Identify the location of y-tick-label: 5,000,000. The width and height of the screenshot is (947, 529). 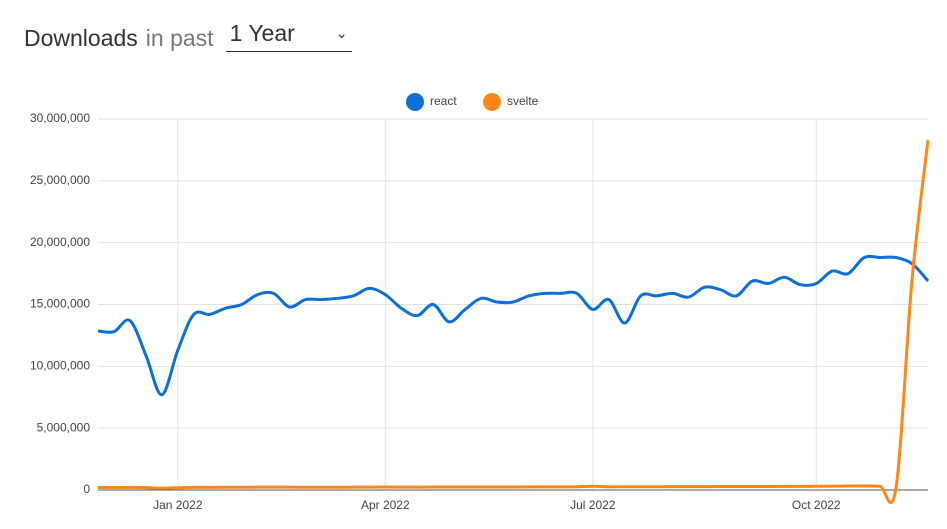
(64, 427).